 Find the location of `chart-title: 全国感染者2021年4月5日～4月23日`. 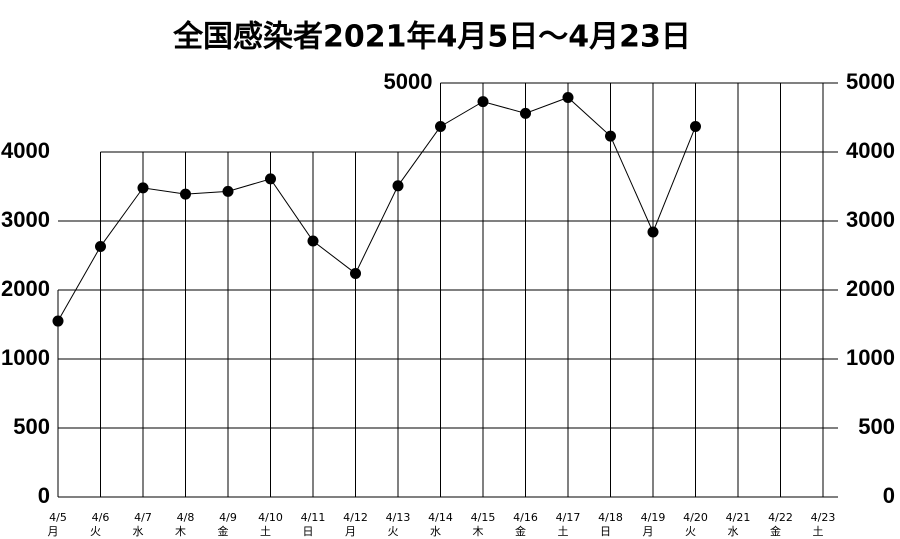

chart-title: 全国感染者2021年4月5日～4月23日 is located at coordinates (431, 37).